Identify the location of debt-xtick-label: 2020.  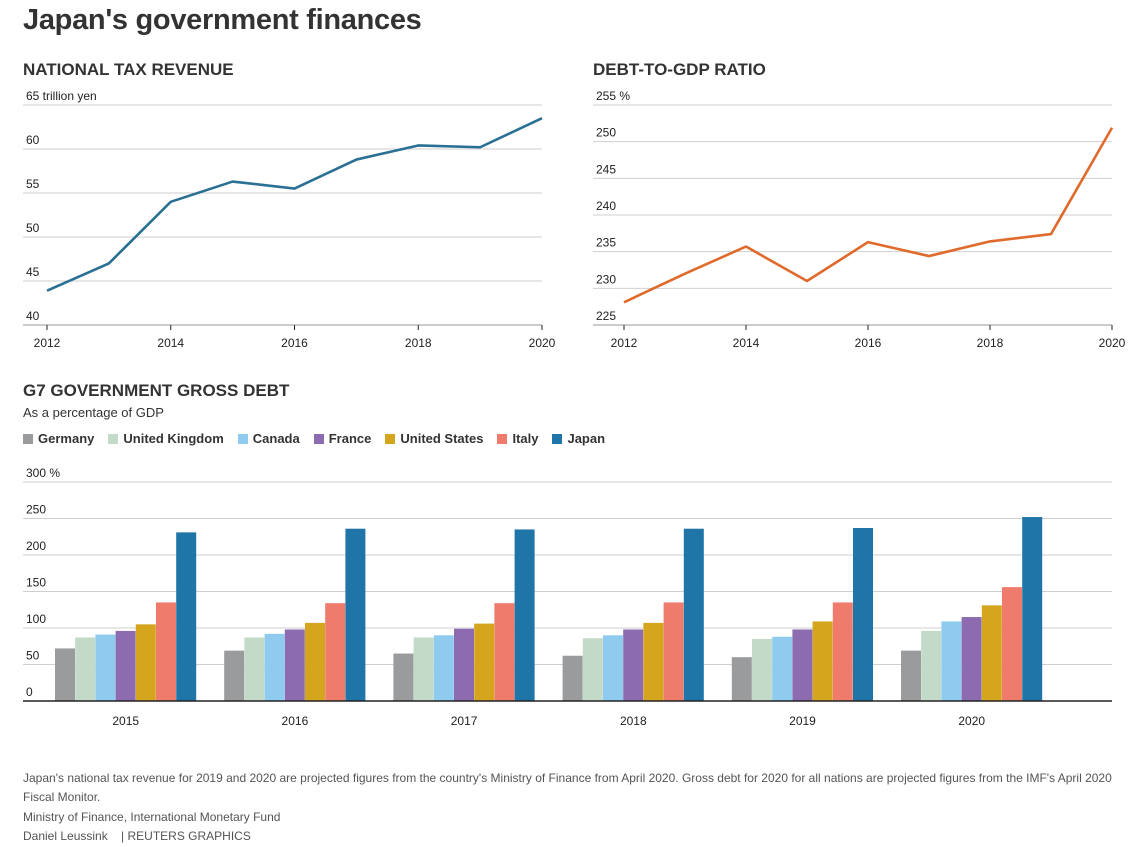
(1112, 343).